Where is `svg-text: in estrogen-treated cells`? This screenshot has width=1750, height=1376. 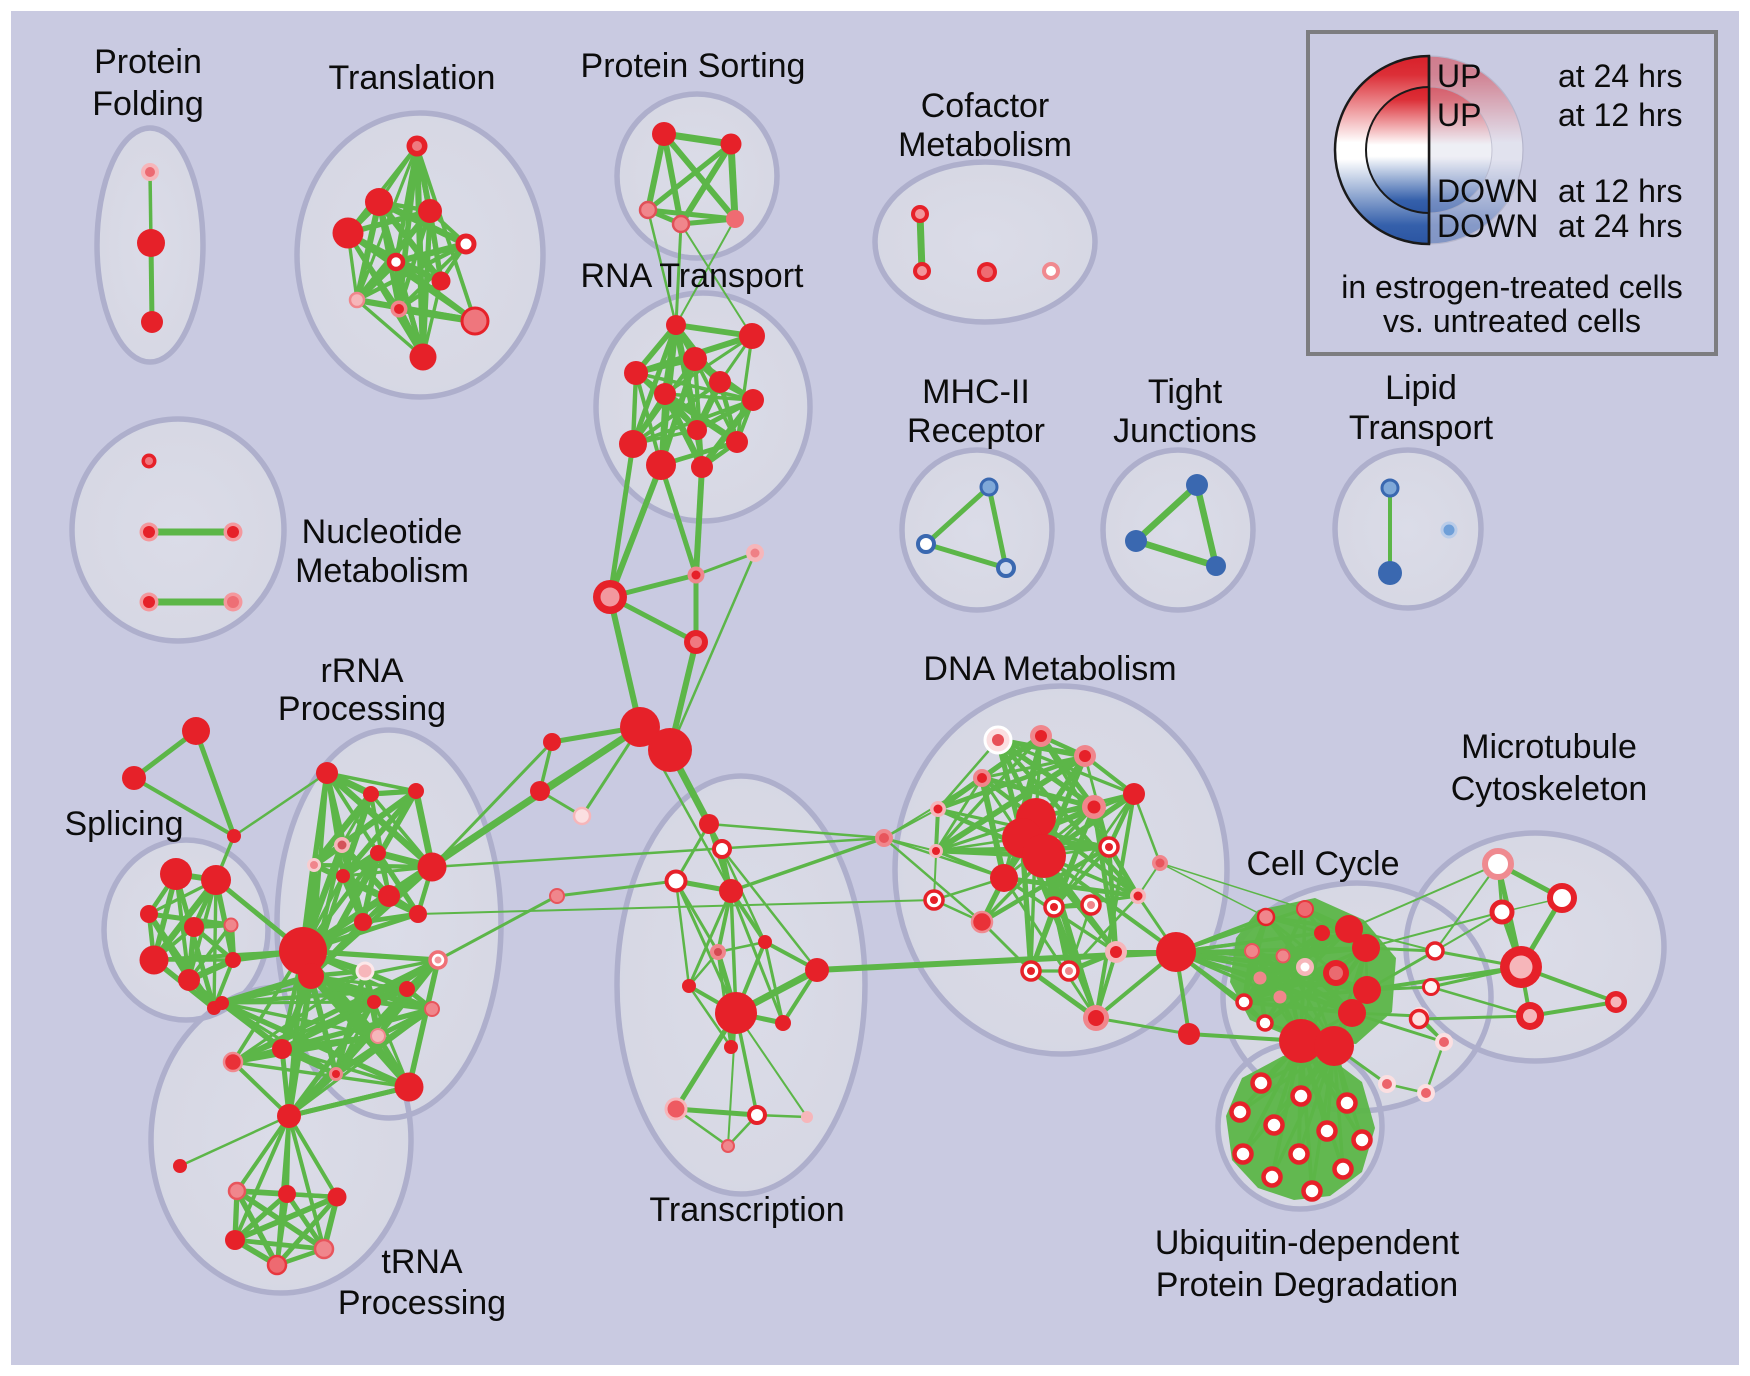 svg-text: in estrogen-treated cells is located at coordinates (1512, 287).